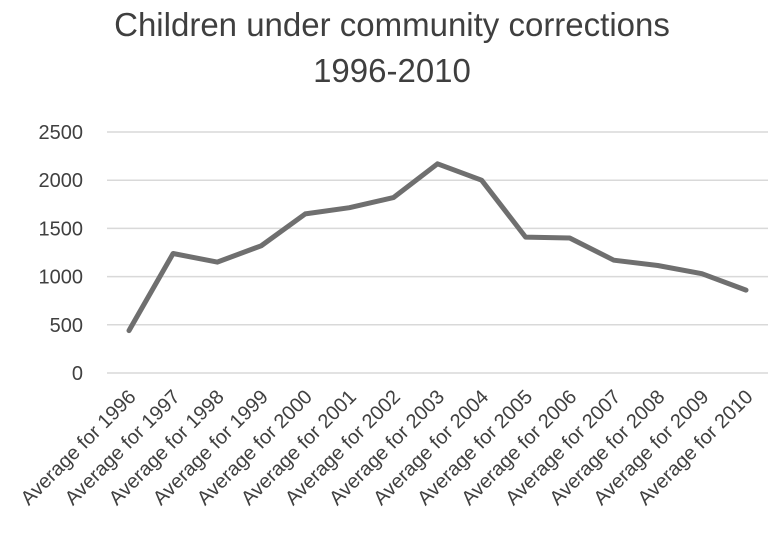 Image resolution: width=768 pixels, height=535 pixels. Describe the element at coordinates (61, 181) in the screenshot. I see `y-tick-label: 2000` at that location.